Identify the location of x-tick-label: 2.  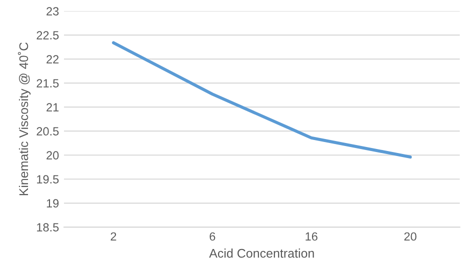
(113, 236).